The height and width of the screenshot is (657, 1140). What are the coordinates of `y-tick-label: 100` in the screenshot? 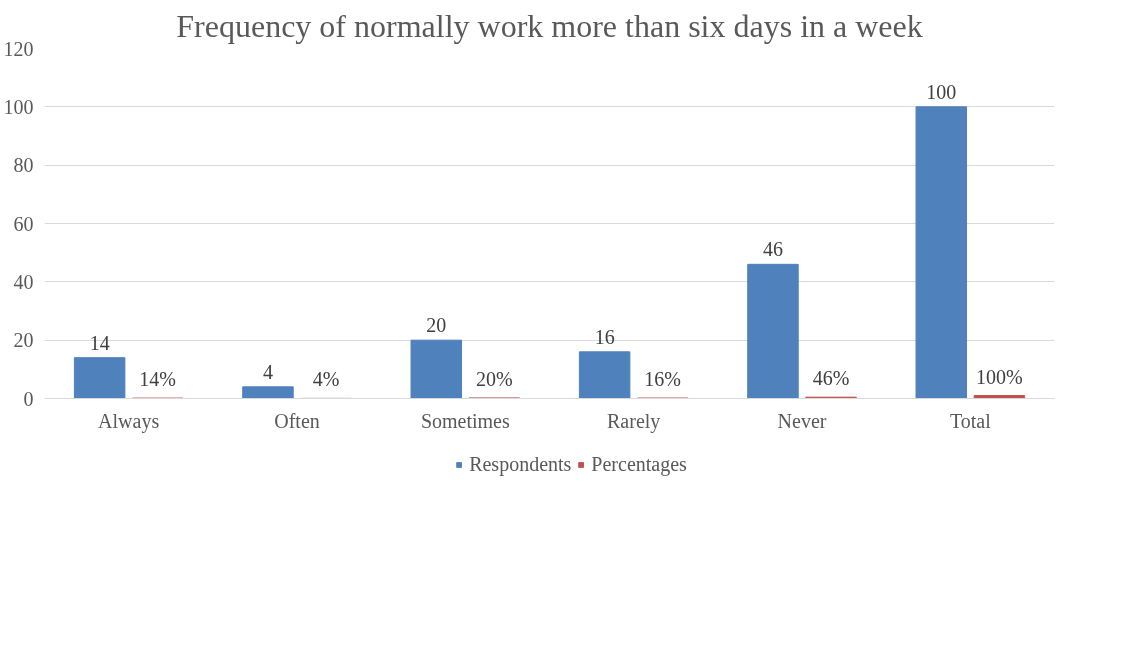 It's located at (18, 106).